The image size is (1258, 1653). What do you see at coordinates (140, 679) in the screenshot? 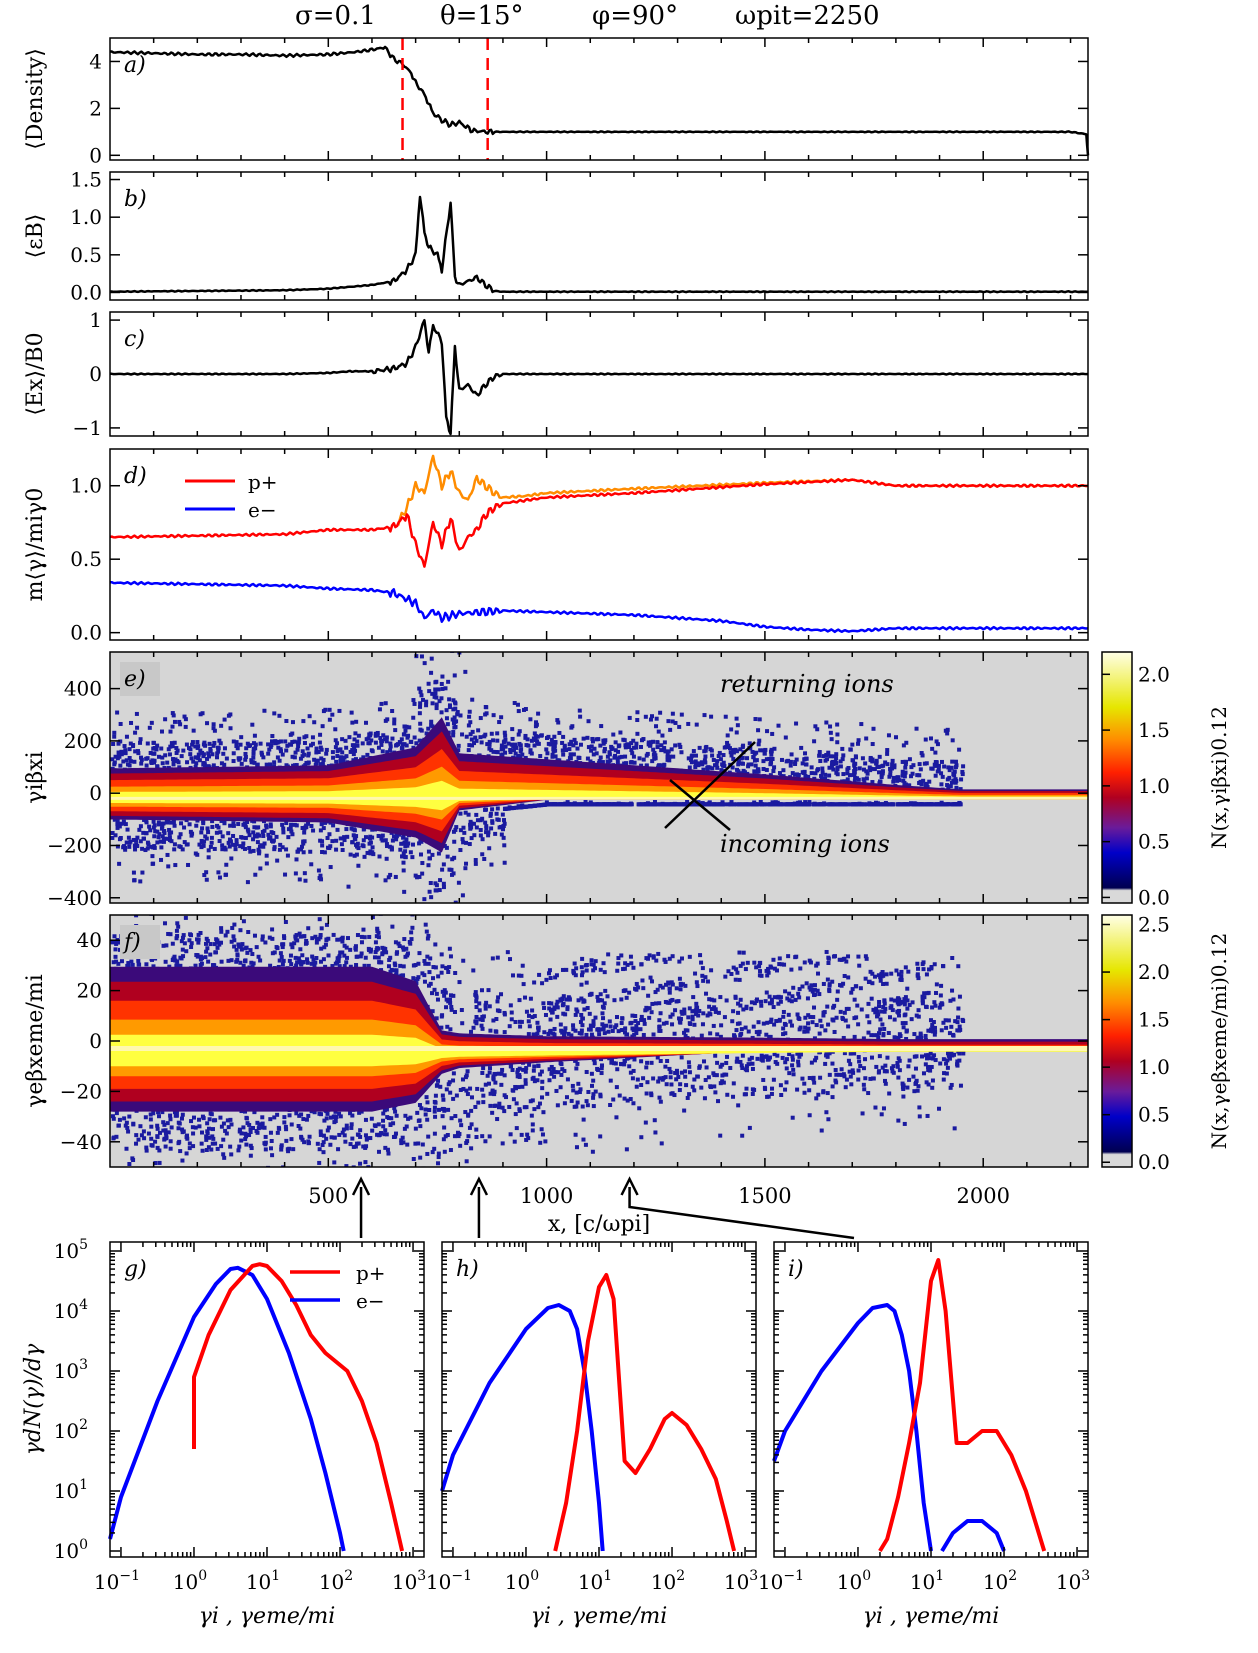
I see `panel-e-label-box` at bounding box center [140, 679].